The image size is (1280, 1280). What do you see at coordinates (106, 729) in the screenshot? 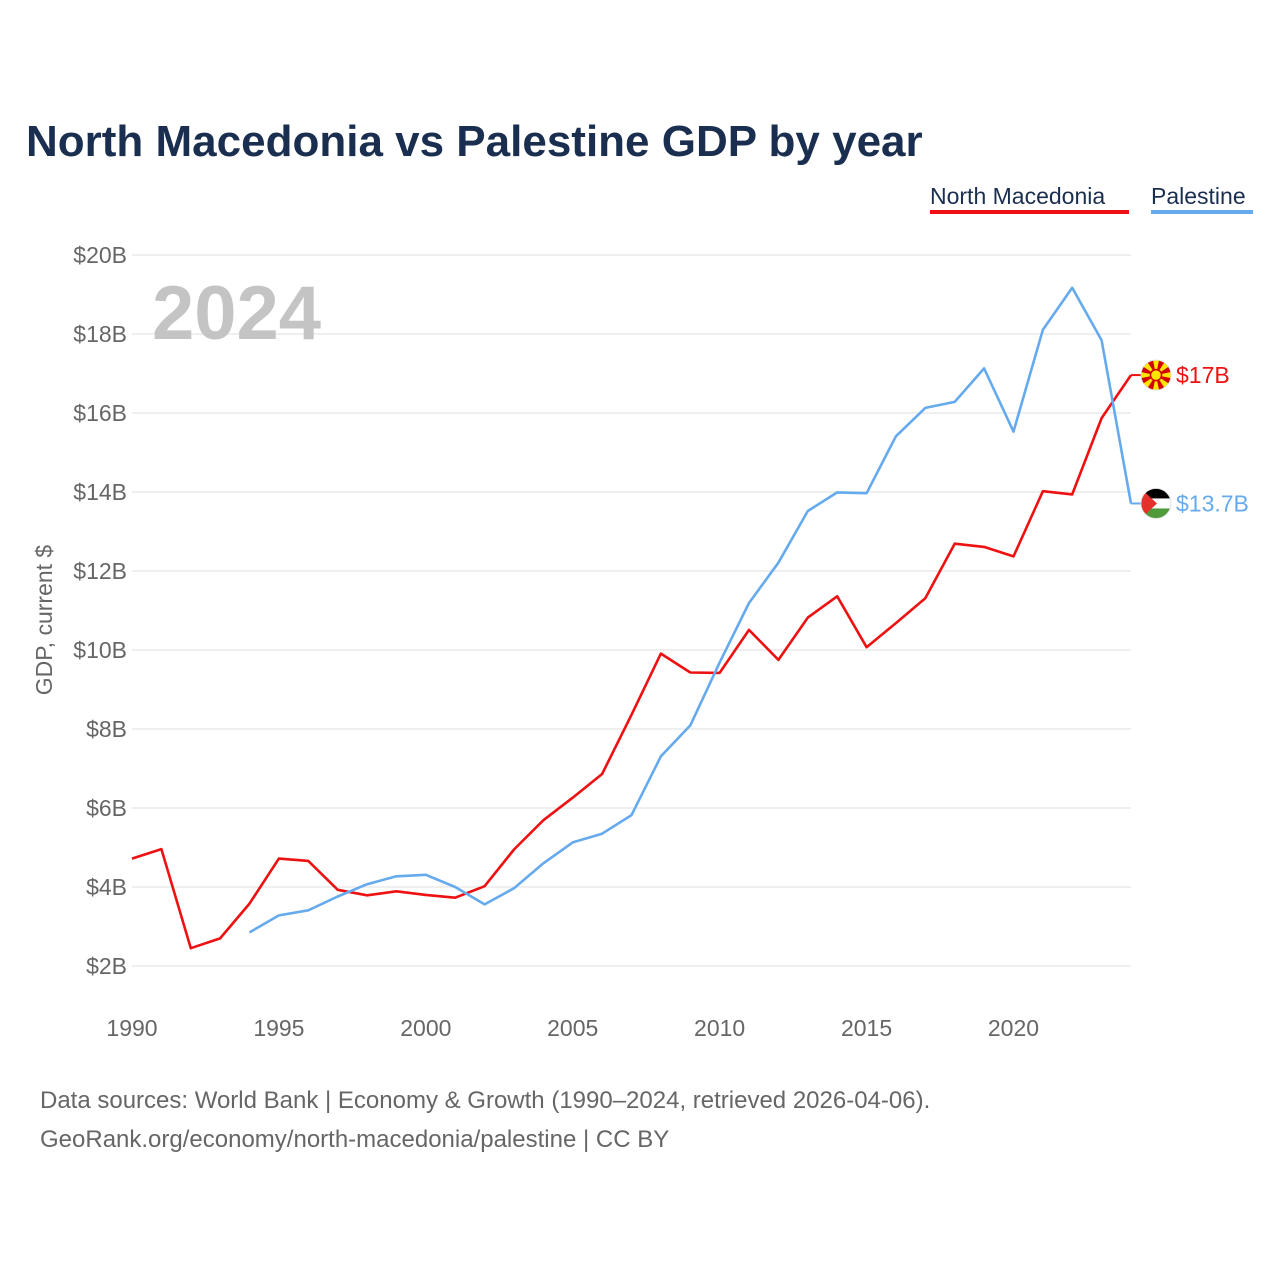
I see `y-tick-label: $8B` at bounding box center [106, 729].